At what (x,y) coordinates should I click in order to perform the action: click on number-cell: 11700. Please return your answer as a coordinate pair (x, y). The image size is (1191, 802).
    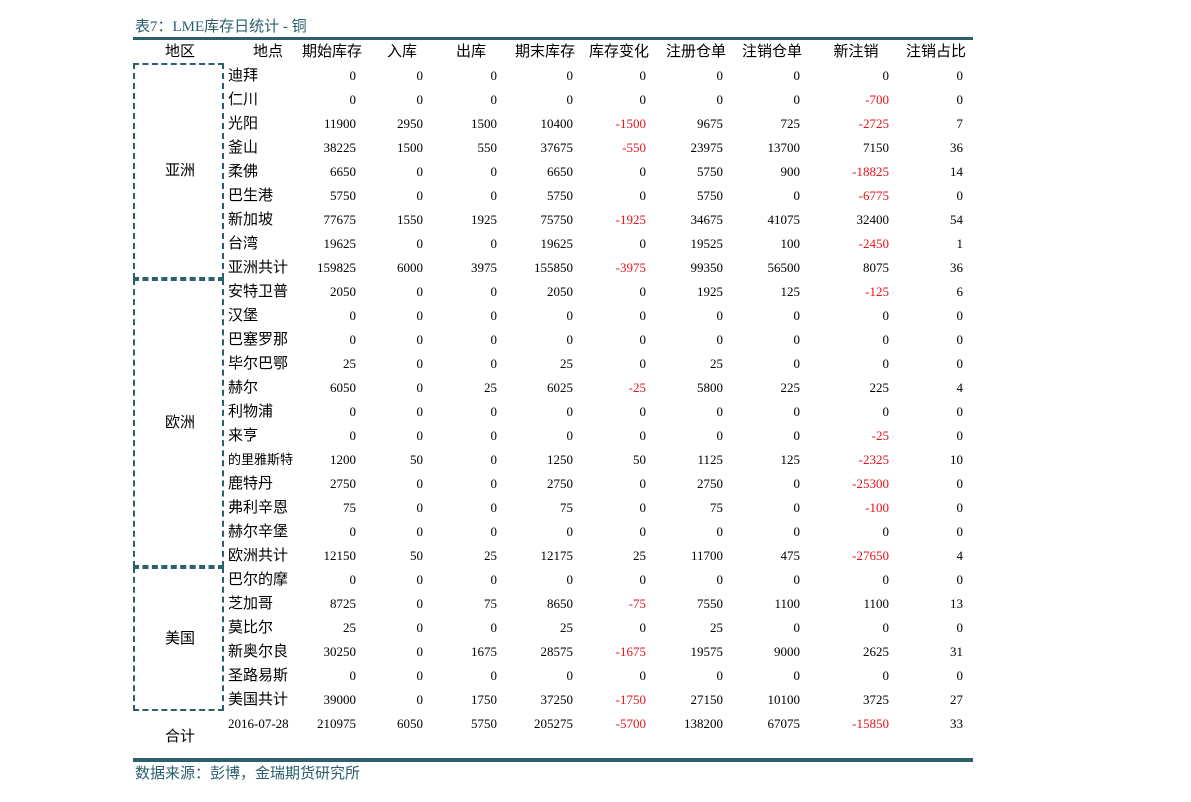
    Looking at the image, I should click on (706, 555).